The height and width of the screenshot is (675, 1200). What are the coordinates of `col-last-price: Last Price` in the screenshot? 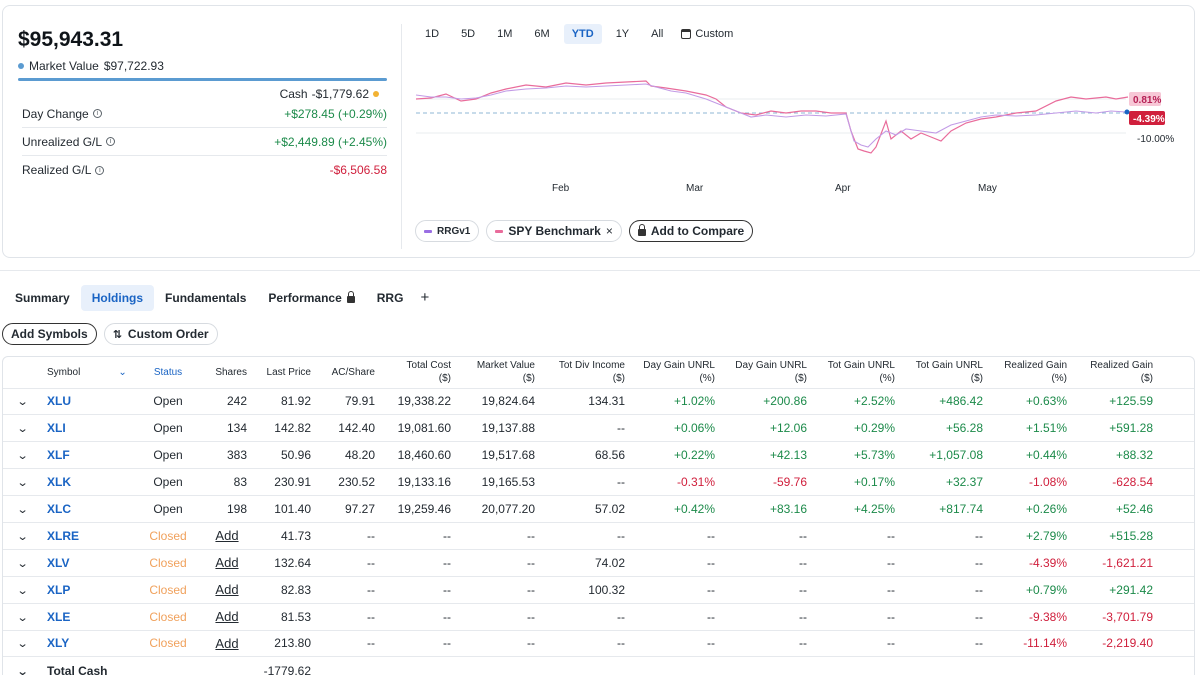 It's located at (288, 372).